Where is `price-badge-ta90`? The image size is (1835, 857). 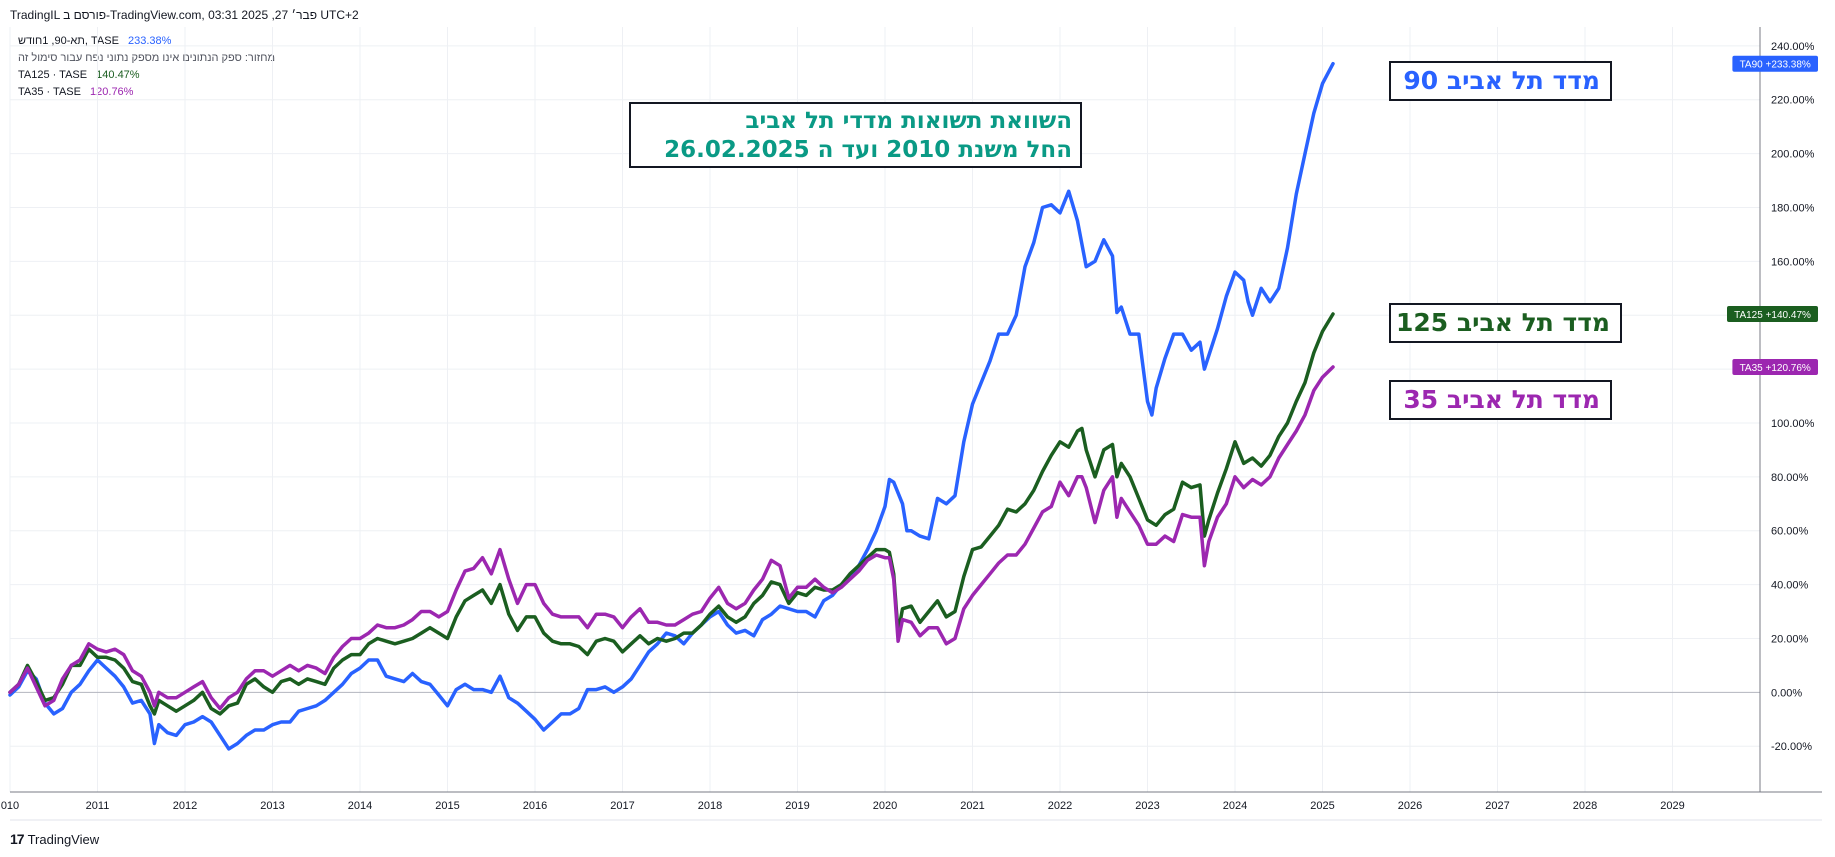
price-badge-ta90 is located at coordinates (1775, 63).